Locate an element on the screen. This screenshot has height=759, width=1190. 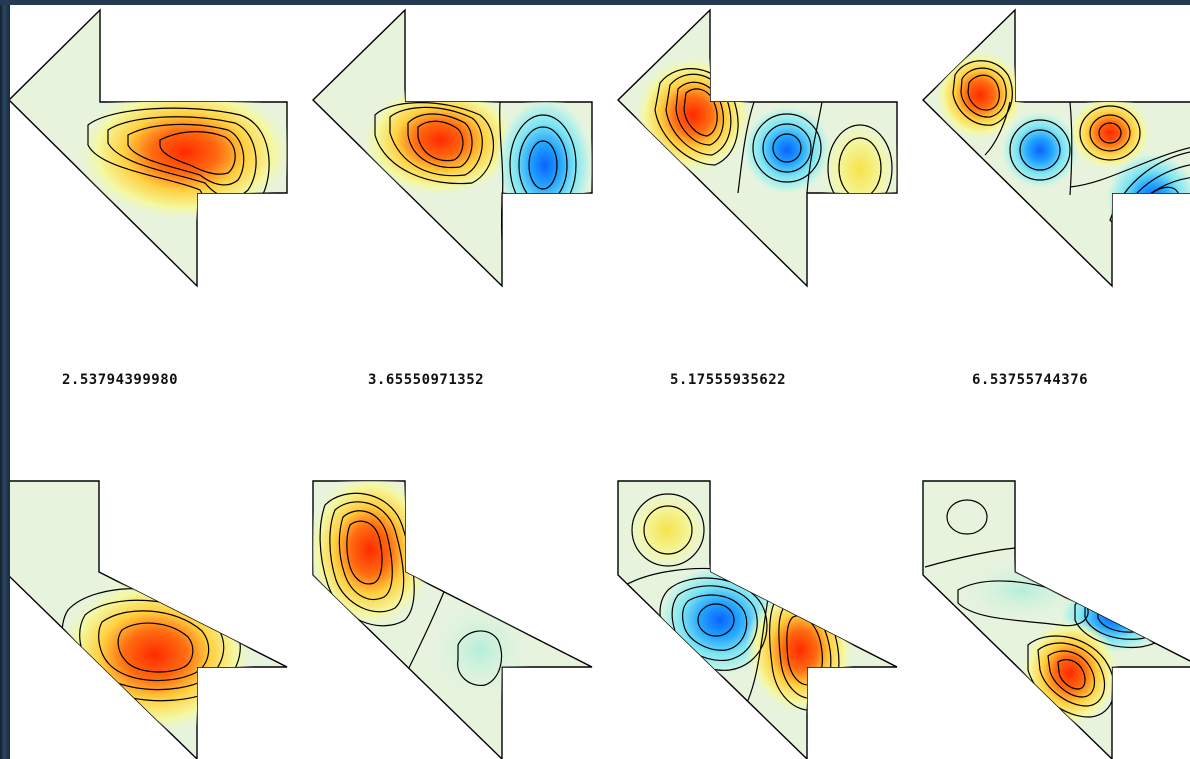
mode-1-bottom is located at coordinates (149, 619).